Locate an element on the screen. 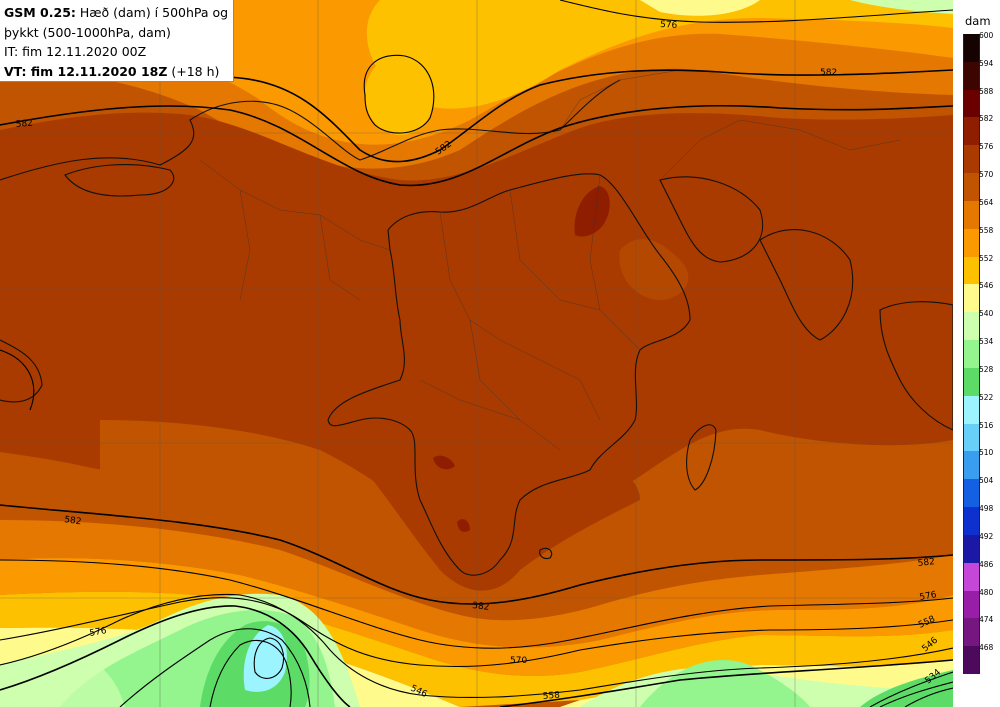 The image size is (1000, 707). contour-582-loop is located at coordinates (399, 94).